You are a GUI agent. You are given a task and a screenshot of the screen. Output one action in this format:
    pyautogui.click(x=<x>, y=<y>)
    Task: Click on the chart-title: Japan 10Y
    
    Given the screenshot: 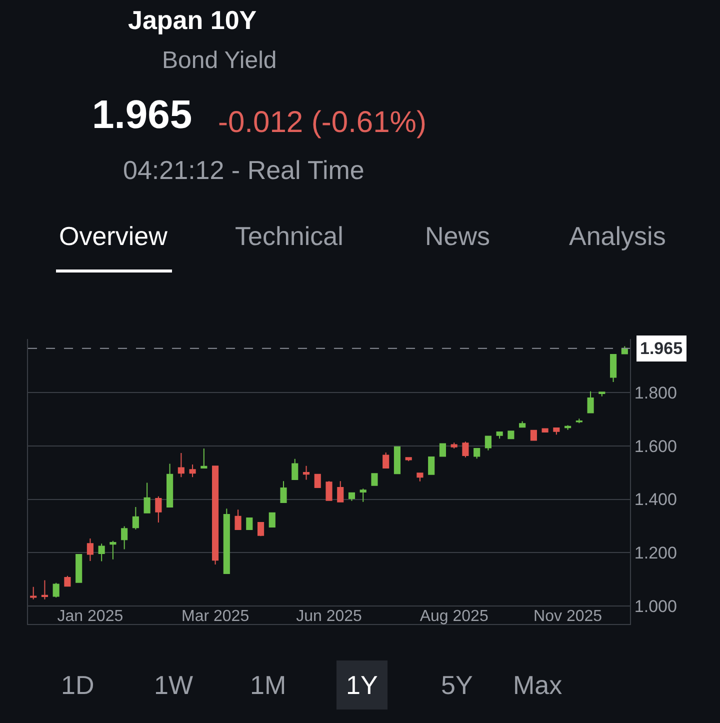 What is the action you would take?
    pyautogui.click(x=192, y=20)
    